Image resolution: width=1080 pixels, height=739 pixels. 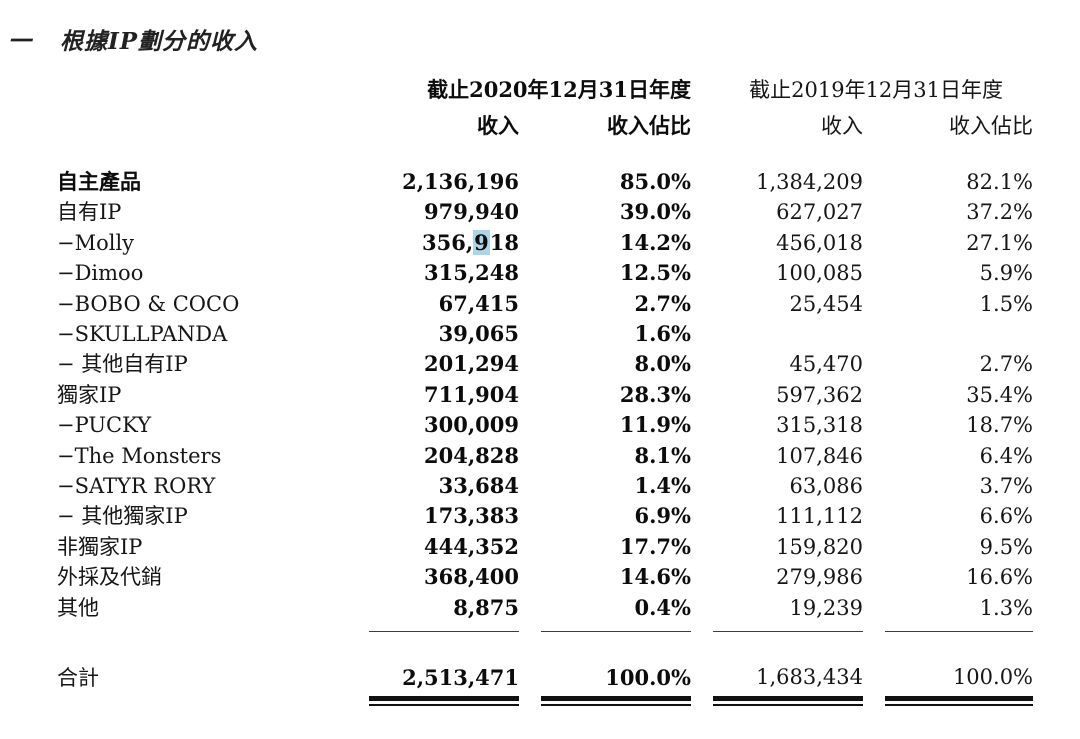 I want to click on row-label: 非獨家IP, so click(x=100, y=546).